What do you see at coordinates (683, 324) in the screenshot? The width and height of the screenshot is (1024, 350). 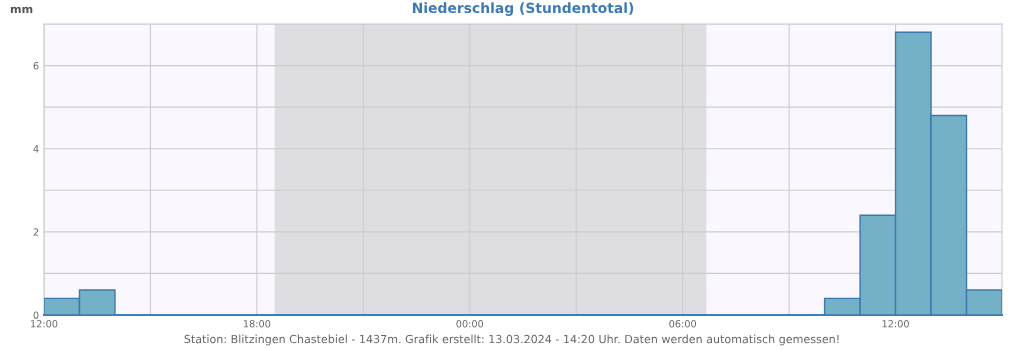 I see `x-tick-label: 06:00` at bounding box center [683, 324].